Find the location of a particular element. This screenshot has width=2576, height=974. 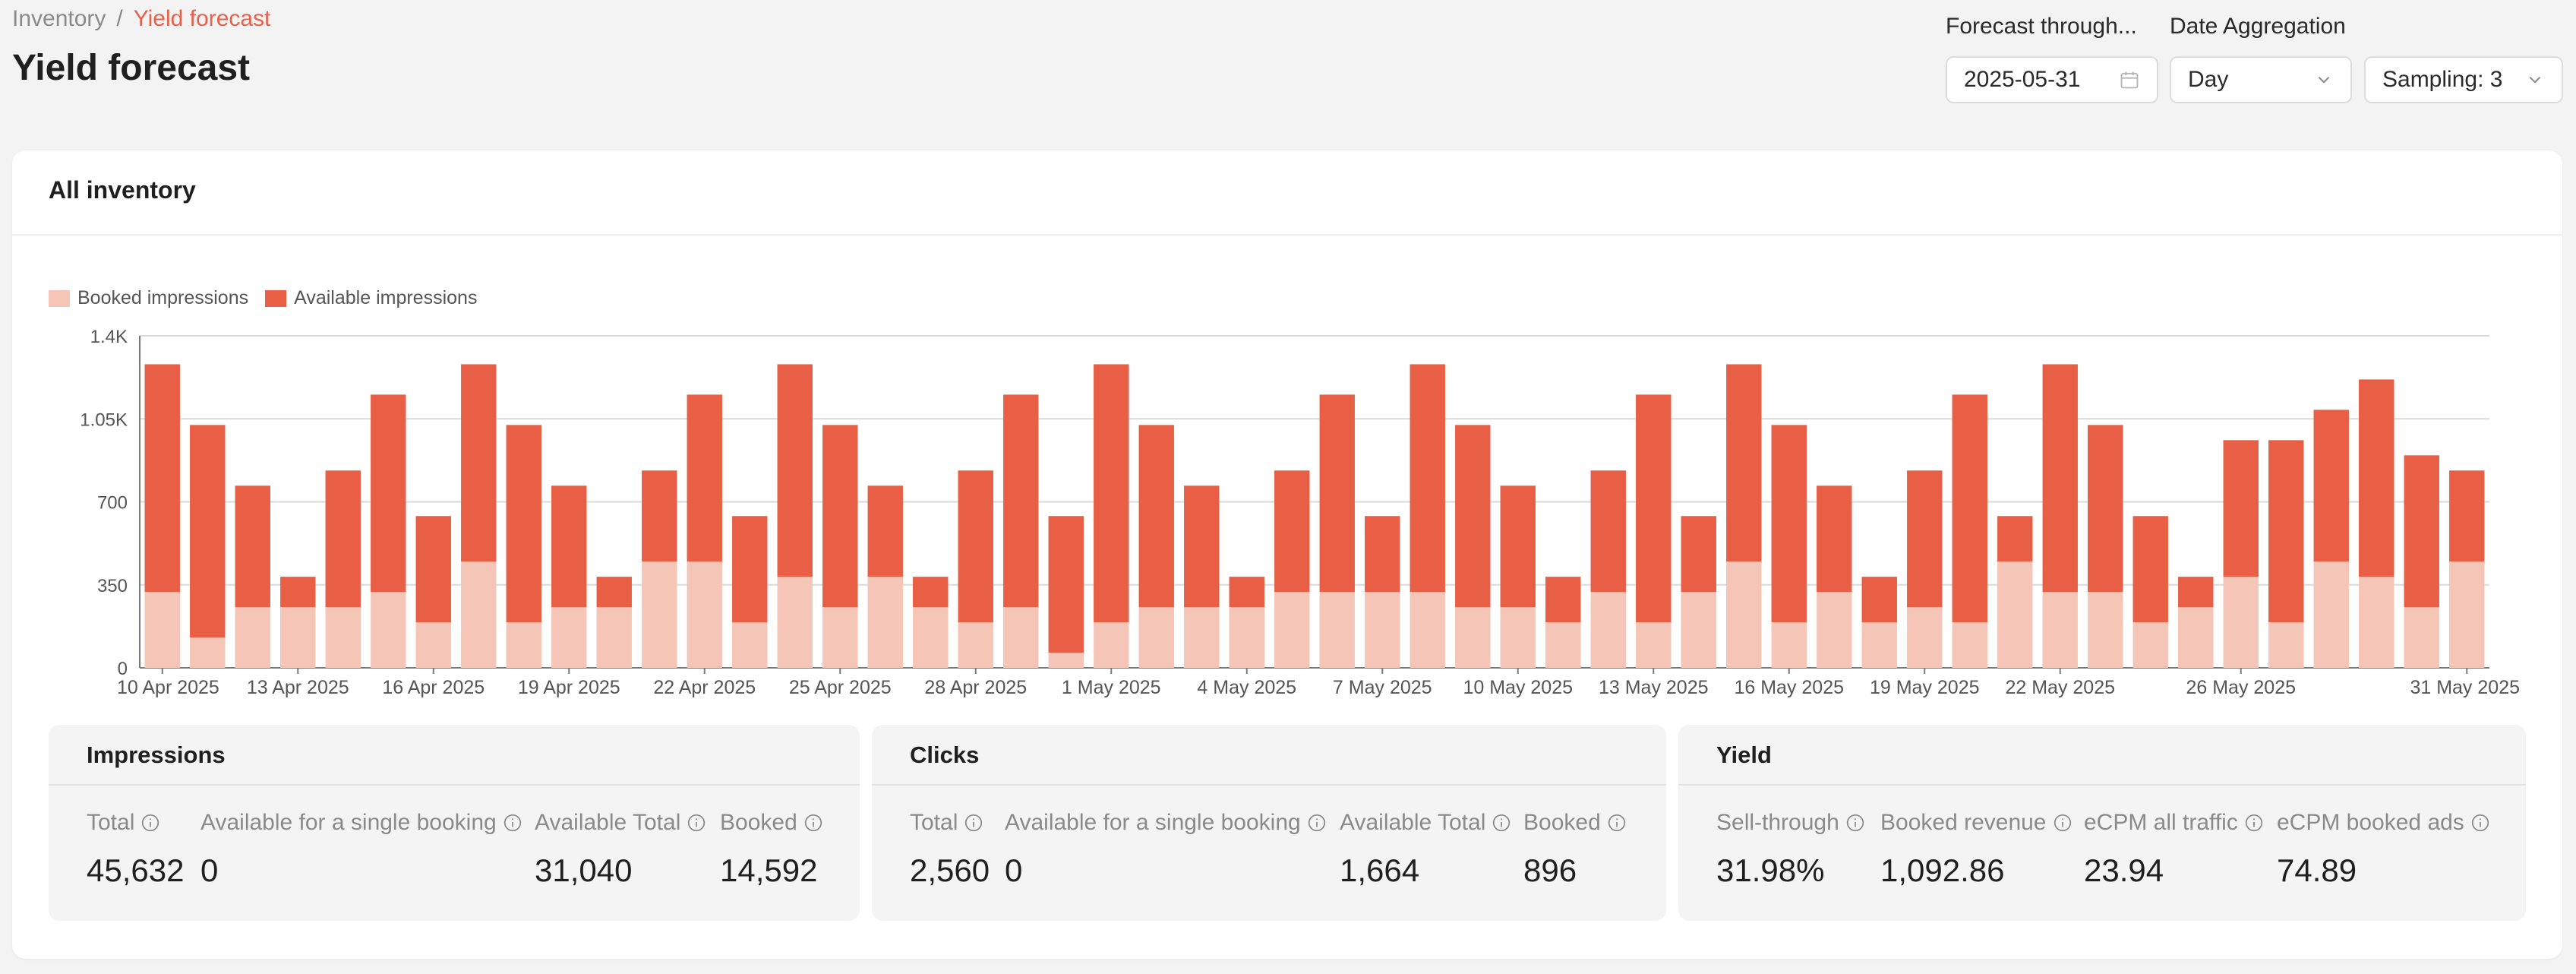

sampling-select: Sampling: 3 is located at coordinates (2463, 79).